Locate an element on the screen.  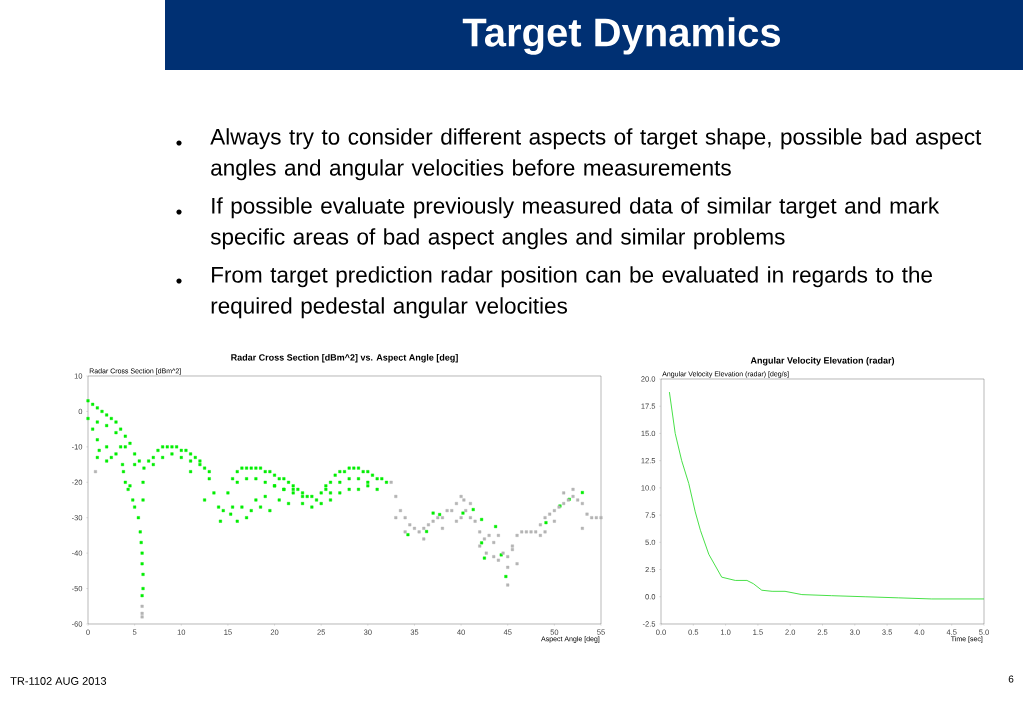
text: If possible evaluate previously measured data of similar target and mark specific areas of bad aspect angles and similar problems is located at coordinates (575, 223).